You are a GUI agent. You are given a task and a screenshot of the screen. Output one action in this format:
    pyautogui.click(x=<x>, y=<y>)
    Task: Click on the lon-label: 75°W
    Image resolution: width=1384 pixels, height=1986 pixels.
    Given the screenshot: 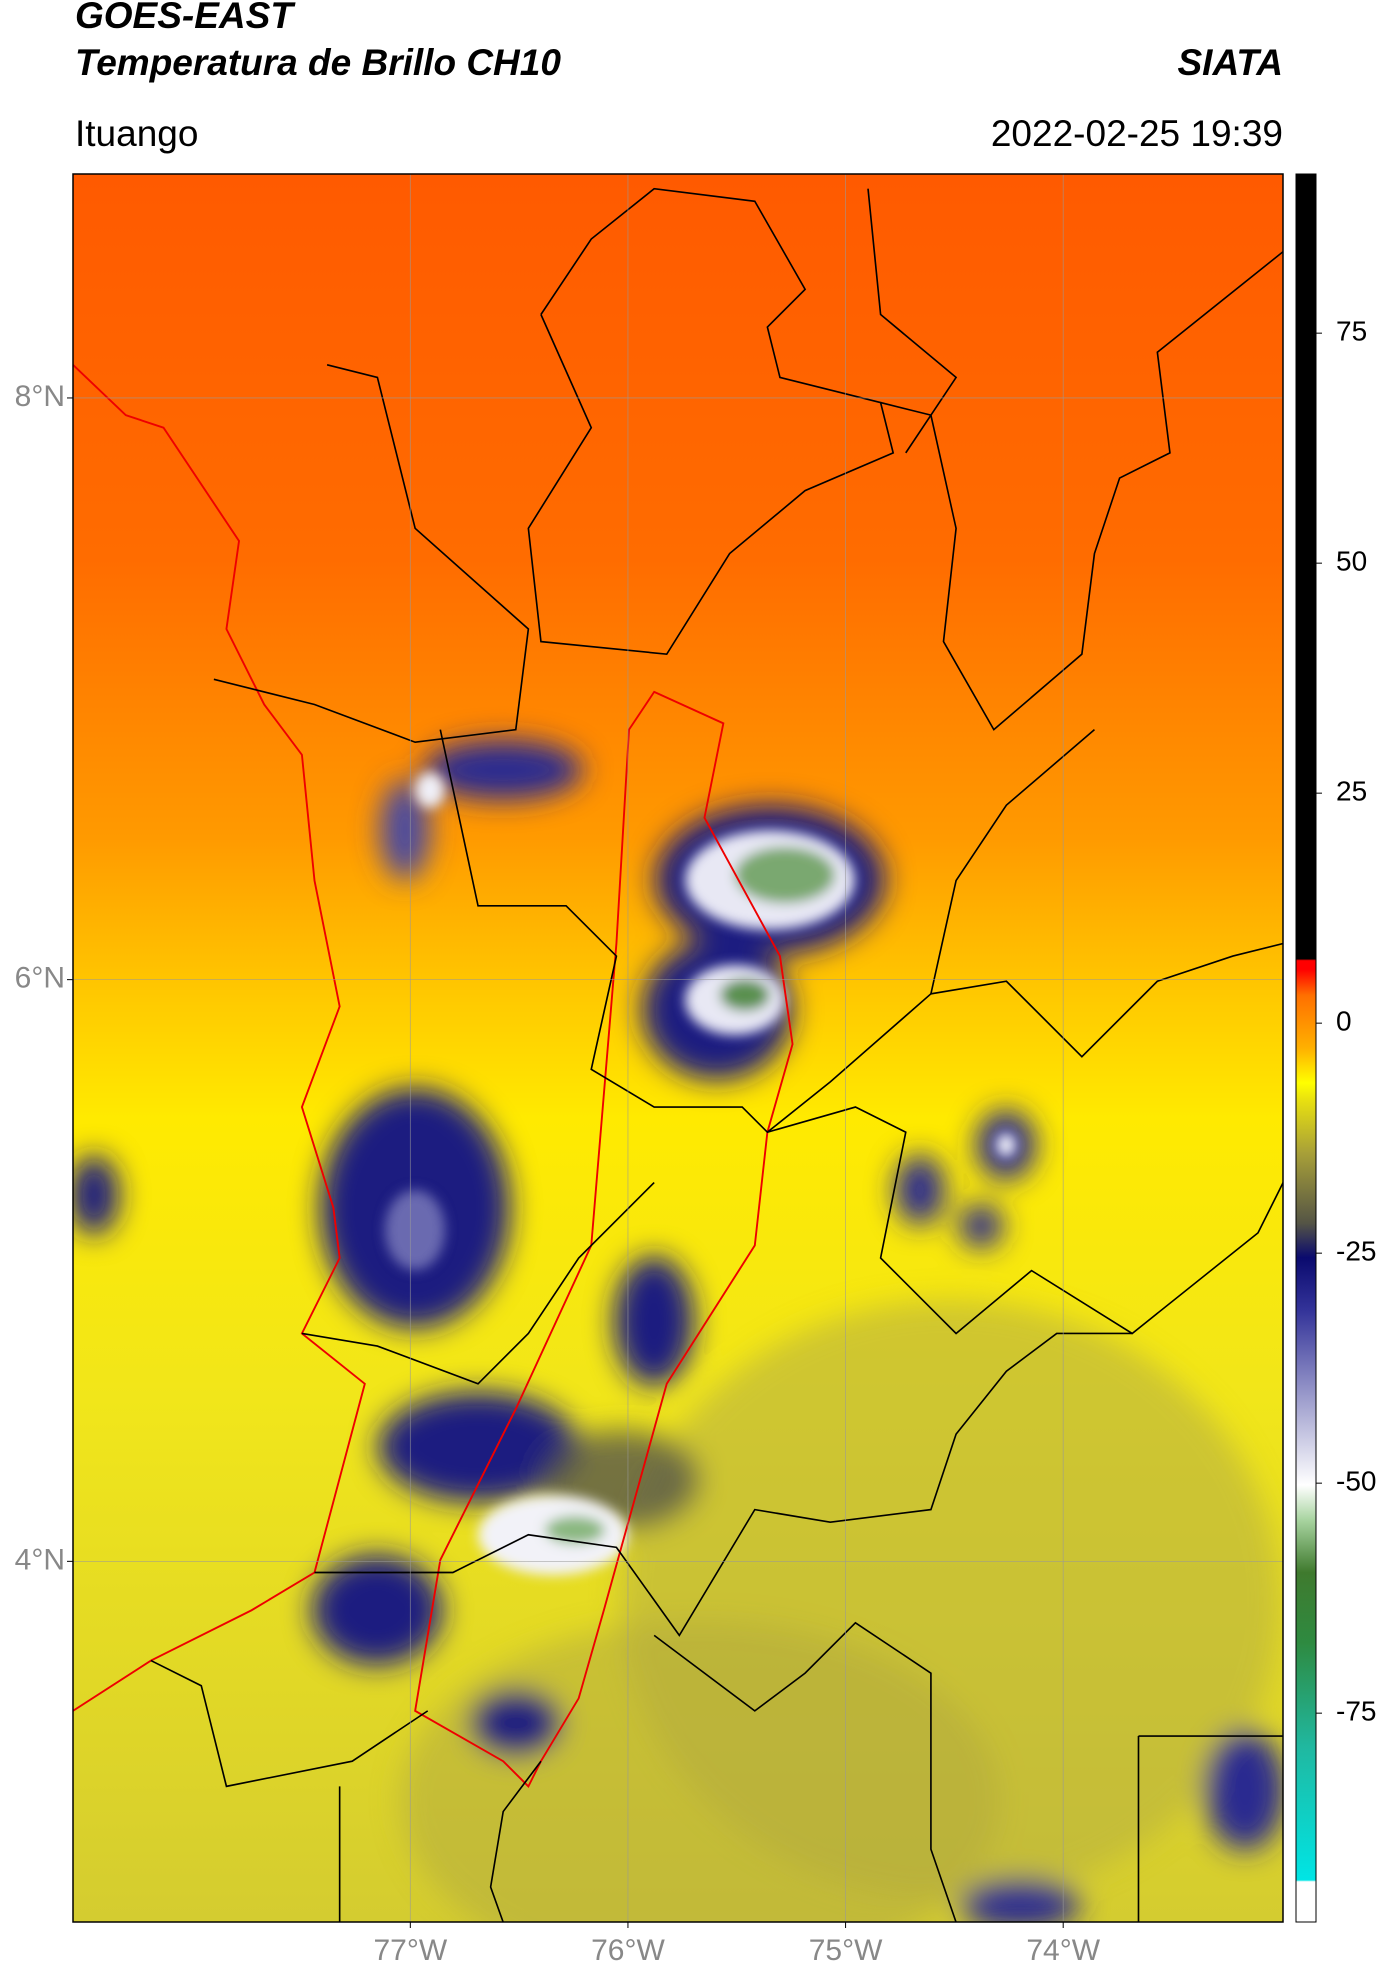 What is the action you would take?
    pyautogui.click(x=846, y=1950)
    